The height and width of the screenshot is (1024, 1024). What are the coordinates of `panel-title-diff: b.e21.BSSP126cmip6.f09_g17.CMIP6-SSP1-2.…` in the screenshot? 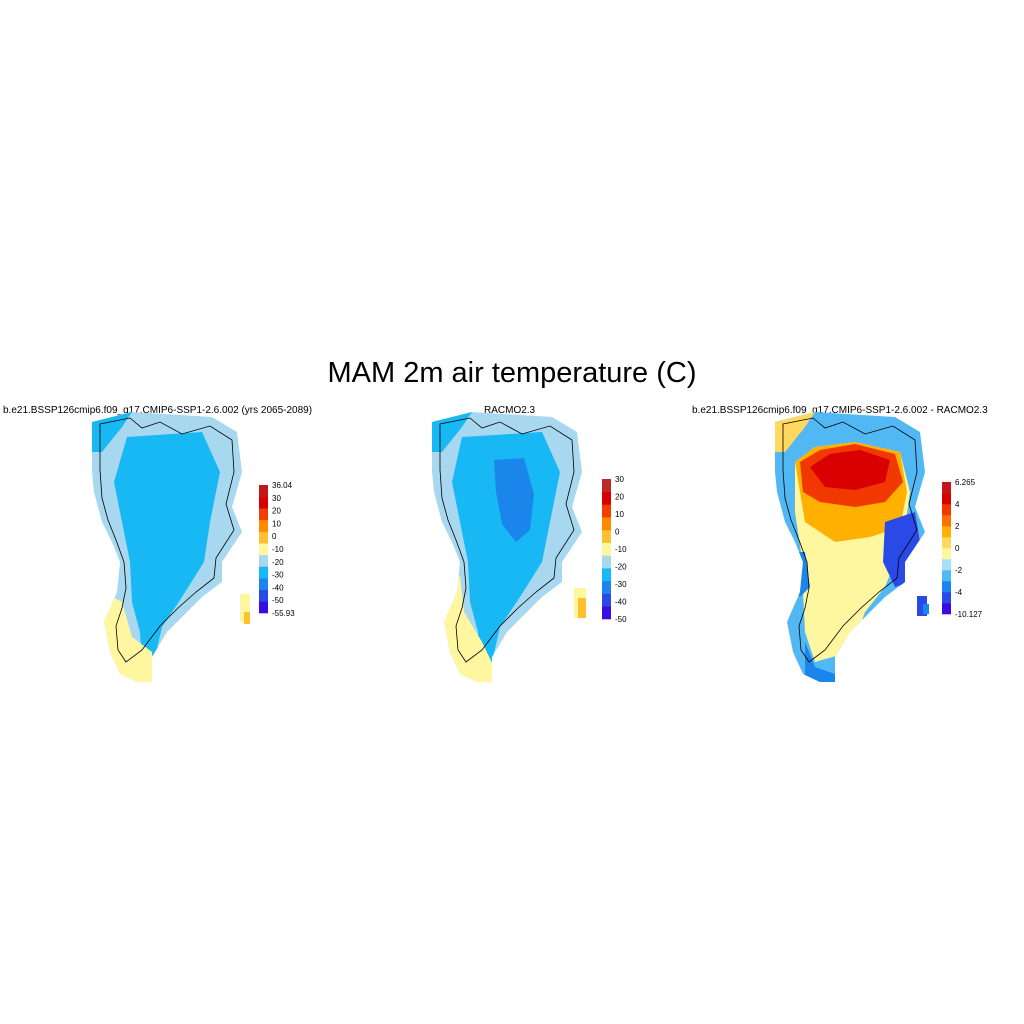 It's located at (840, 410).